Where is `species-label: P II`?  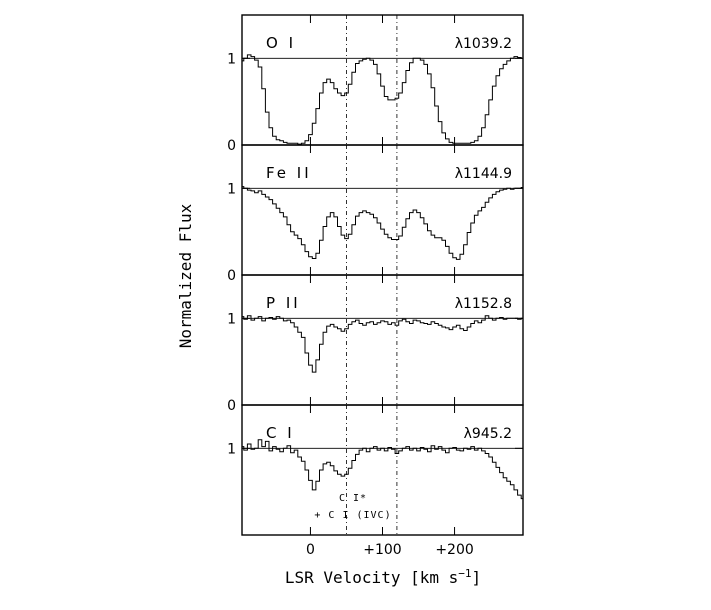
species-label: P II is located at coordinates (283, 303).